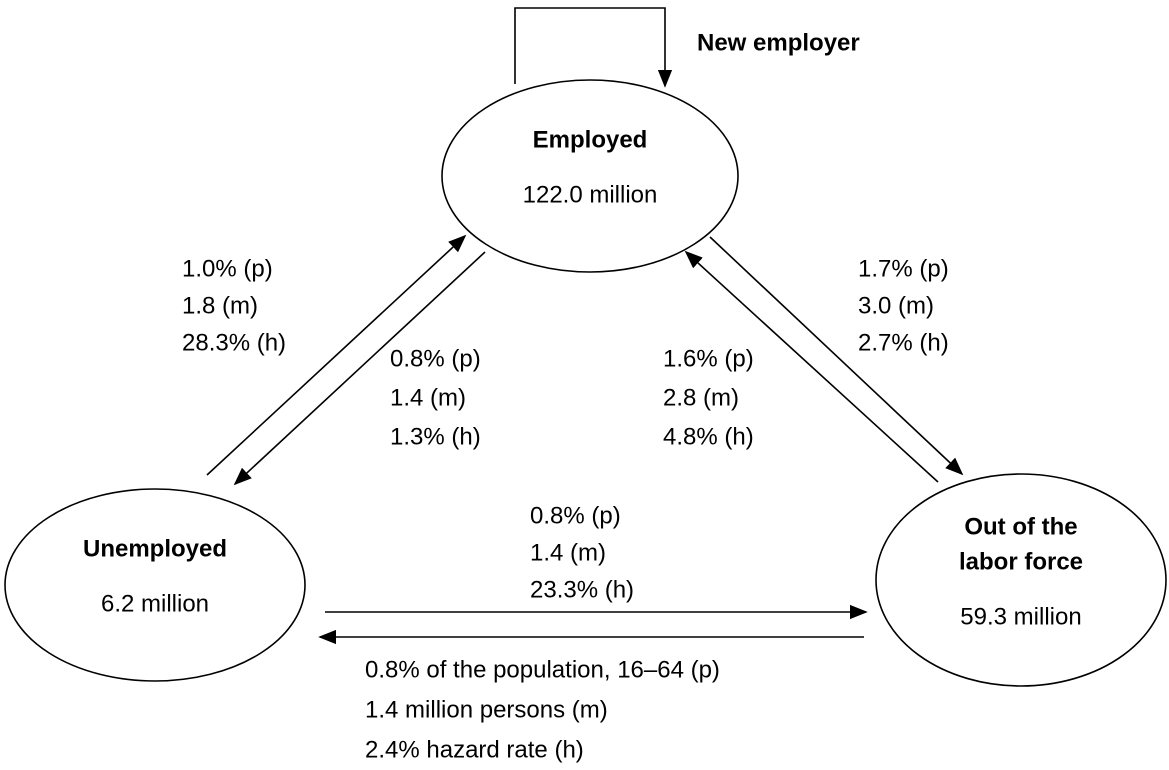  What do you see at coordinates (435, 436) in the screenshot?
I see `edge-label: 1.3% (h)` at bounding box center [435, 436].